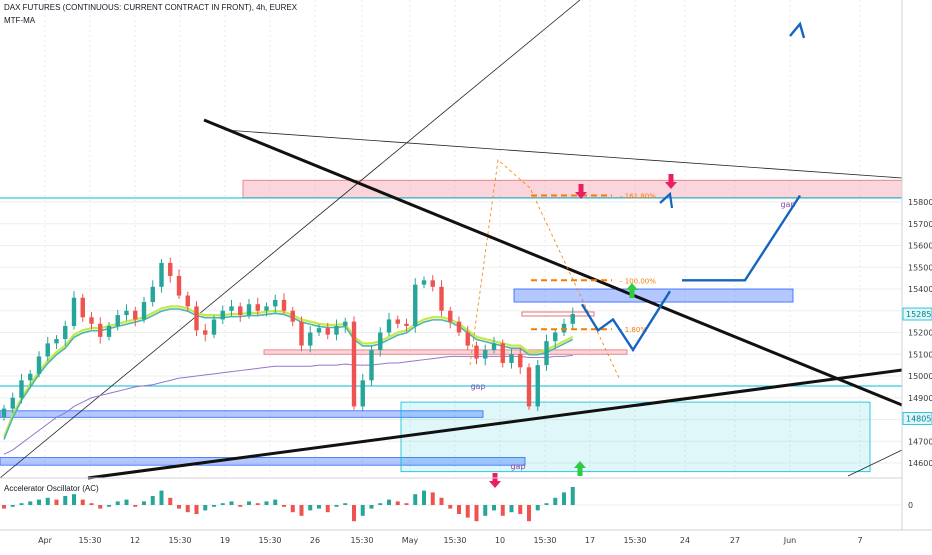 Image resolution: width=932 pixels, height=555 pixels. I want to click on fib-label-0: - 161.80%, so click(638, 196).